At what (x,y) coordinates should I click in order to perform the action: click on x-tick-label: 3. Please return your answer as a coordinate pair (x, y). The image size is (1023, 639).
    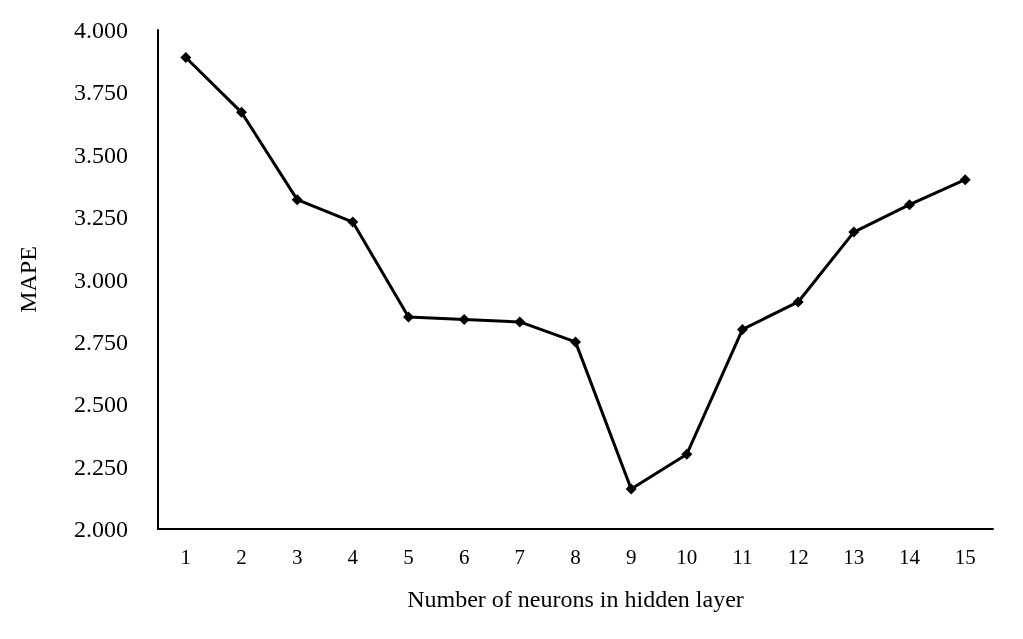
    Looking at the image, I should click on (297, 556).